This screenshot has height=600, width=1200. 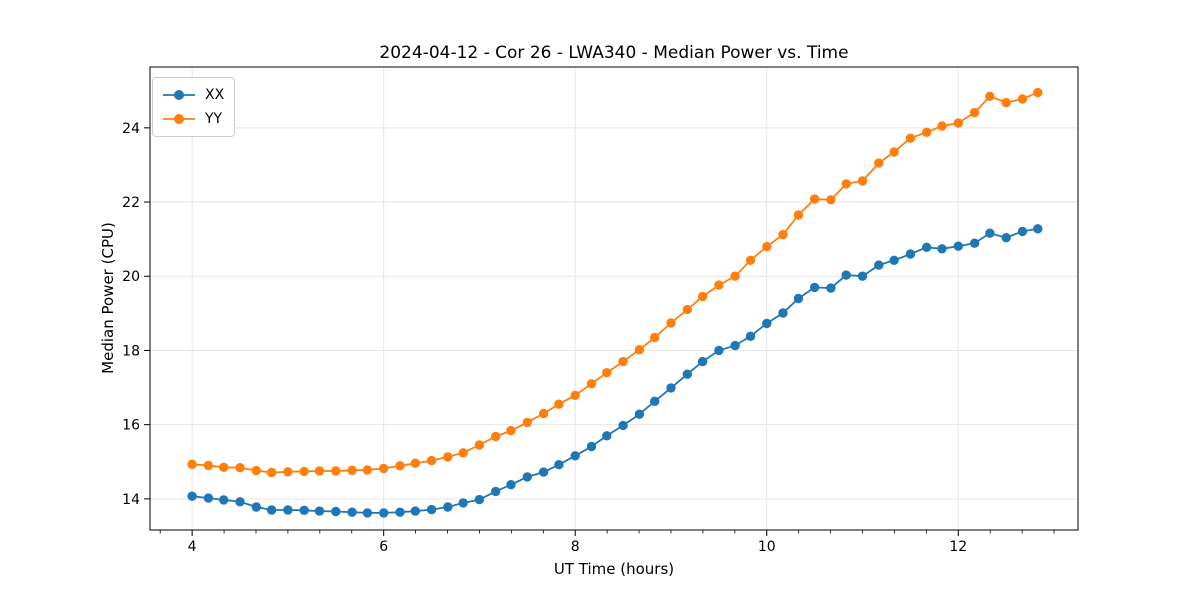 I want to click on x-tick-label: 10, so click(x=767, y=547).